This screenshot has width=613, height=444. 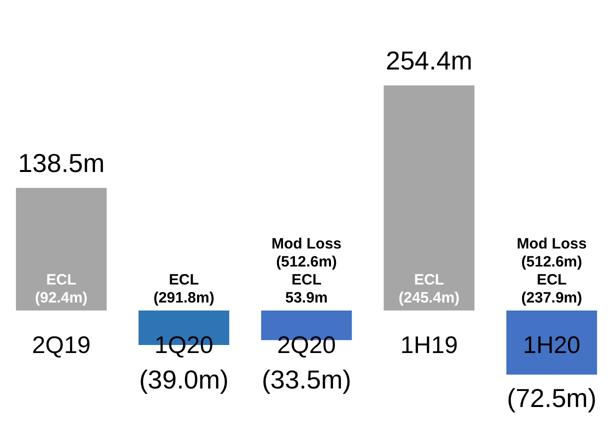 I want to click on data-label: (39.0m), so click(x=184, y=379).